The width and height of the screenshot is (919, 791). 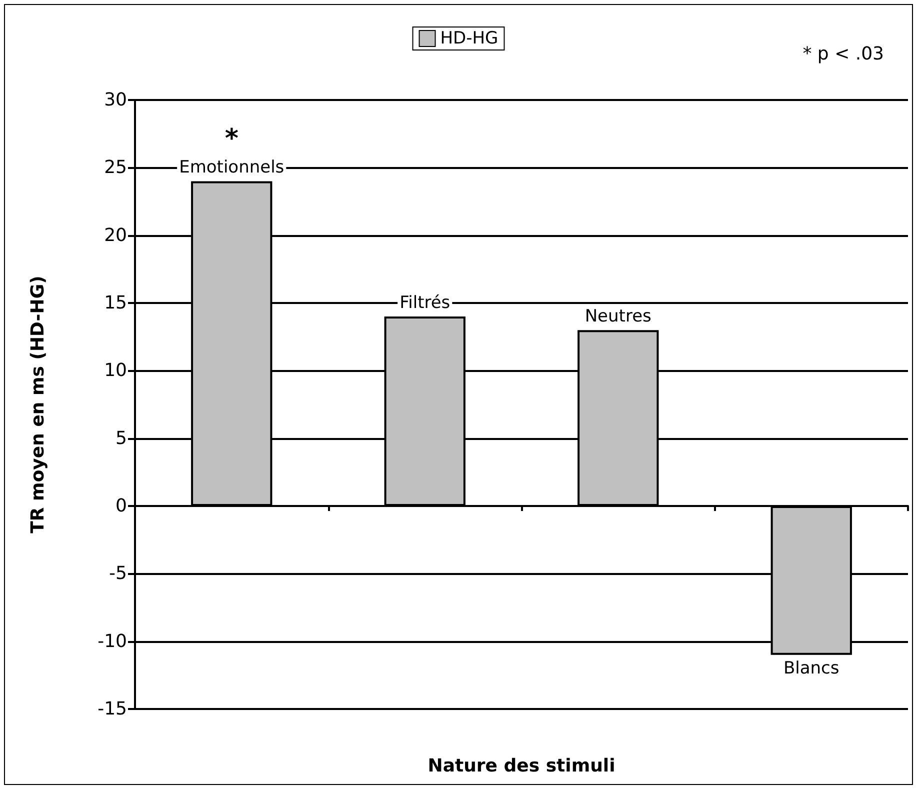 I want to click on y-tick-label: 20, so click(x=115, y=235).